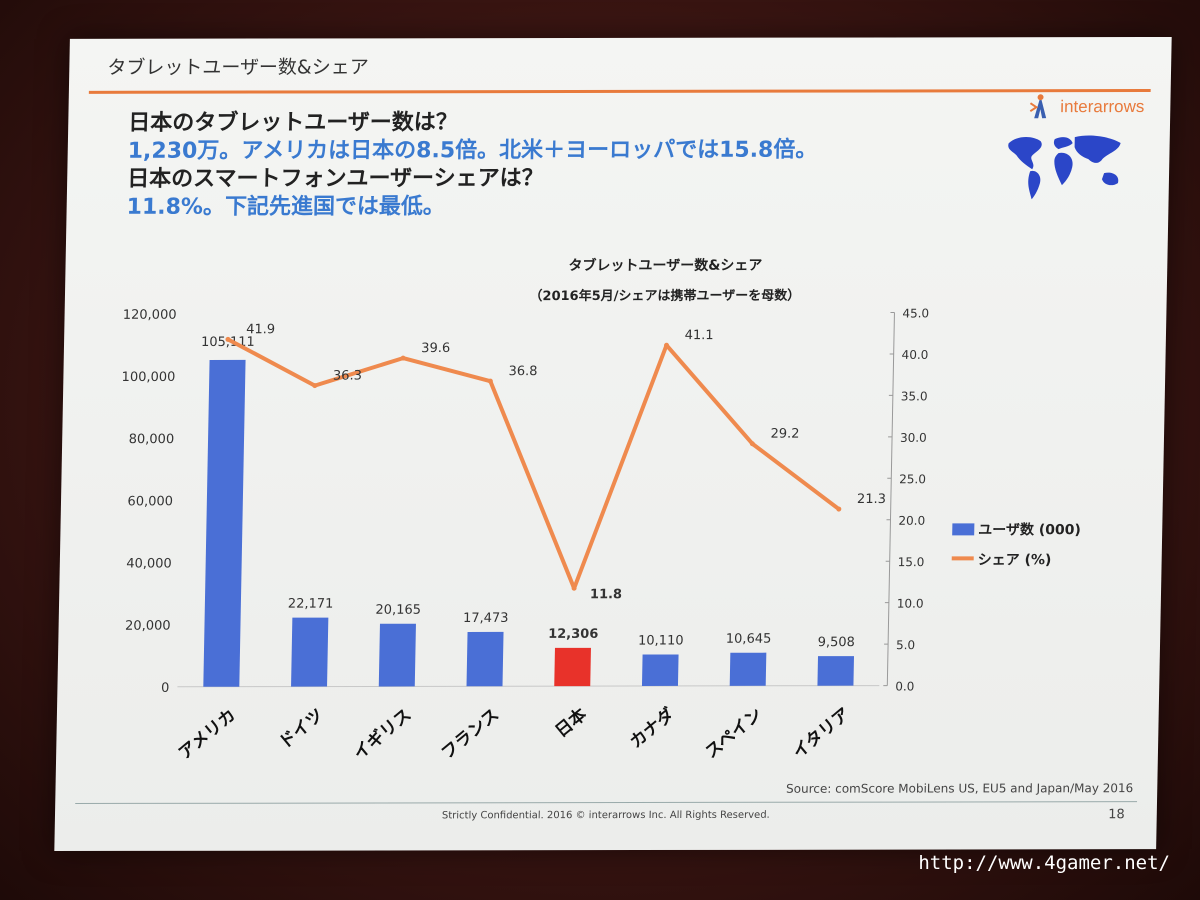  Describe the element at coordinates (914, 396) in the screenshot. I see `right-axis-tick-label: 35.0` at that location.